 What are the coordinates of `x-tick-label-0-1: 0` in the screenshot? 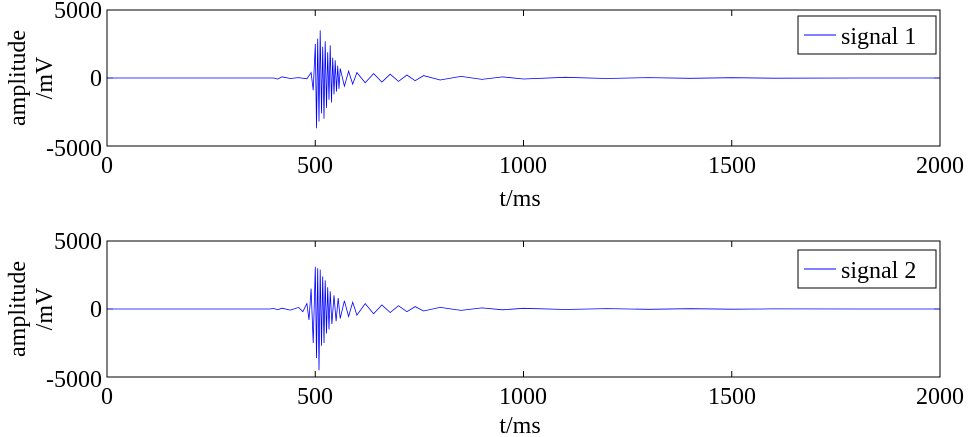 It's located at (107, 166).